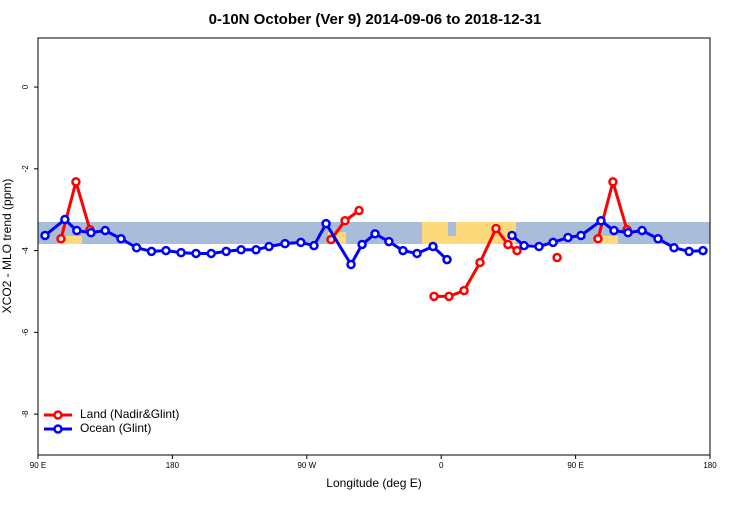 The width and height of the screenshot is (750, 505). What do you see at coordinates (306, 465) in the screenshot?
I see `x-tick-label: 90 W` at bounding box center [306, 465].